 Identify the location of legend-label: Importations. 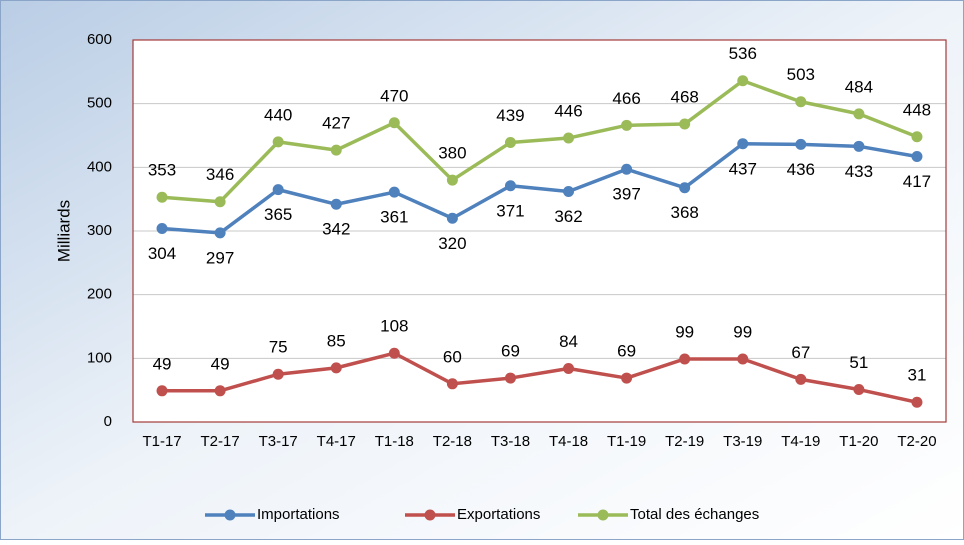
(298, 514).